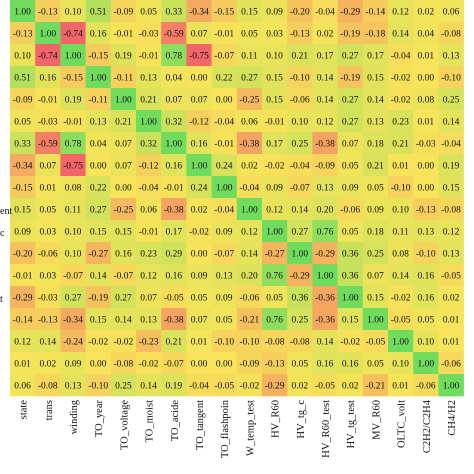  Describe the element at coordinates (22, 343) in the screenshot. I see `cell-value-label: 0.12` at that location.